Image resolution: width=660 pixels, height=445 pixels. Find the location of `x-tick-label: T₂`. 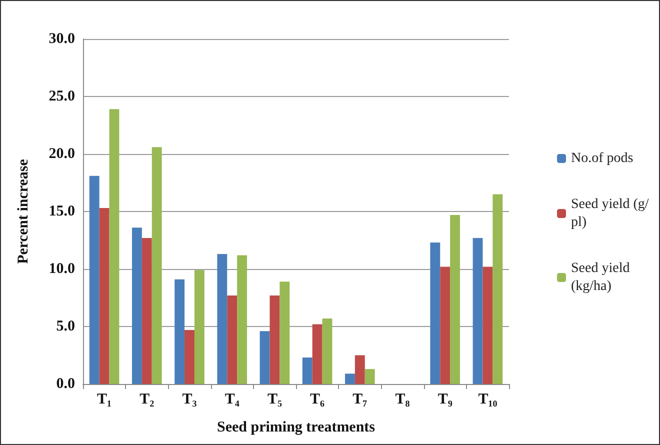

x-tick-label: T₂ is located at coordinates (147, 400).